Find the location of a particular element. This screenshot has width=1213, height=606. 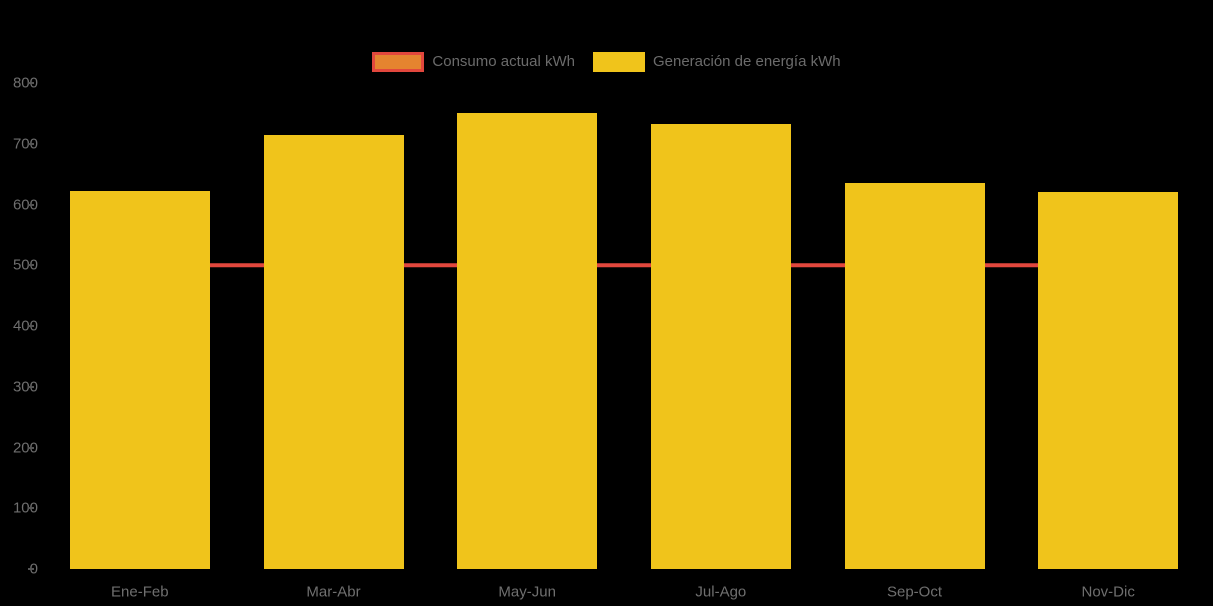

y-axis-tick-label: 200 is located at coordinates (25, 447).